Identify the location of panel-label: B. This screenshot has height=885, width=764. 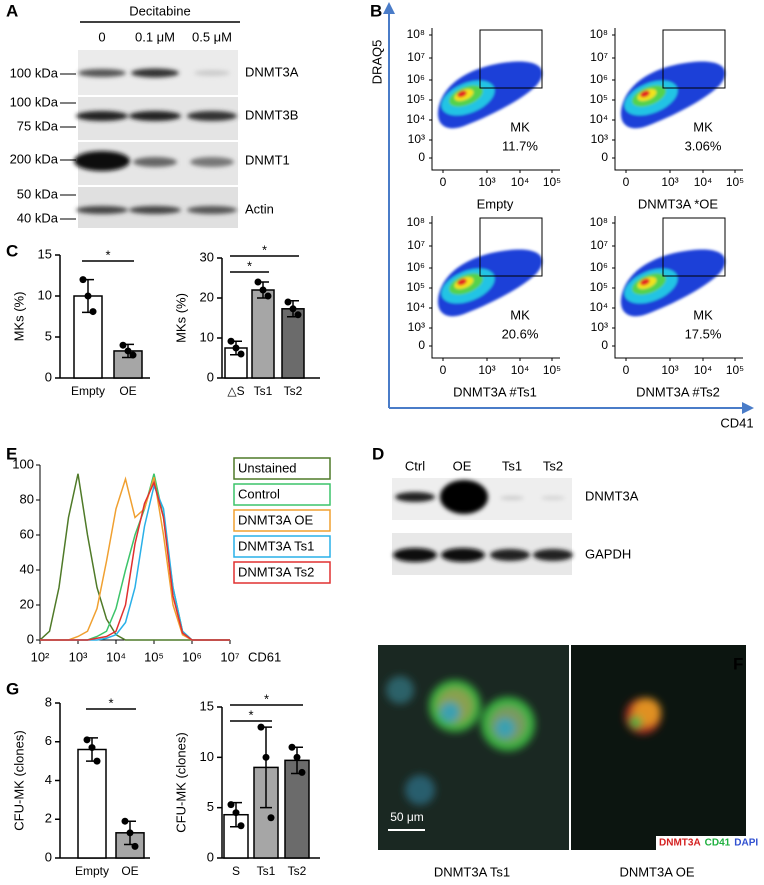
(376, 10).